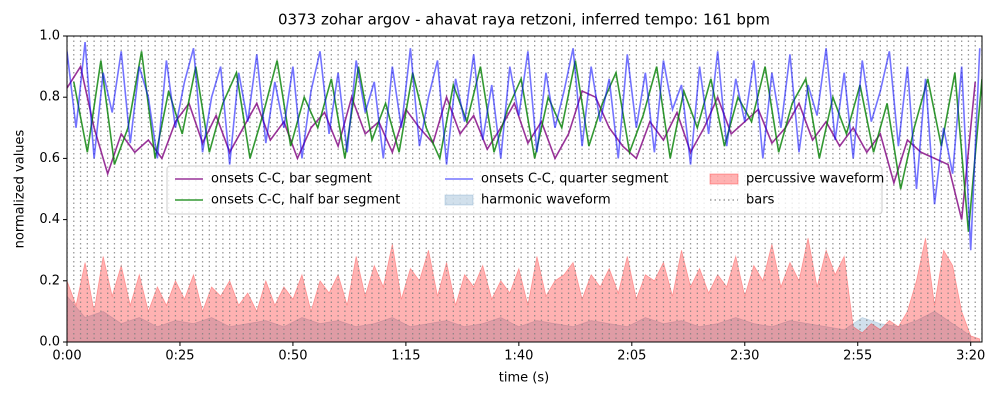  I want to click on x-tick-label: 2:30, so click(744, 356).